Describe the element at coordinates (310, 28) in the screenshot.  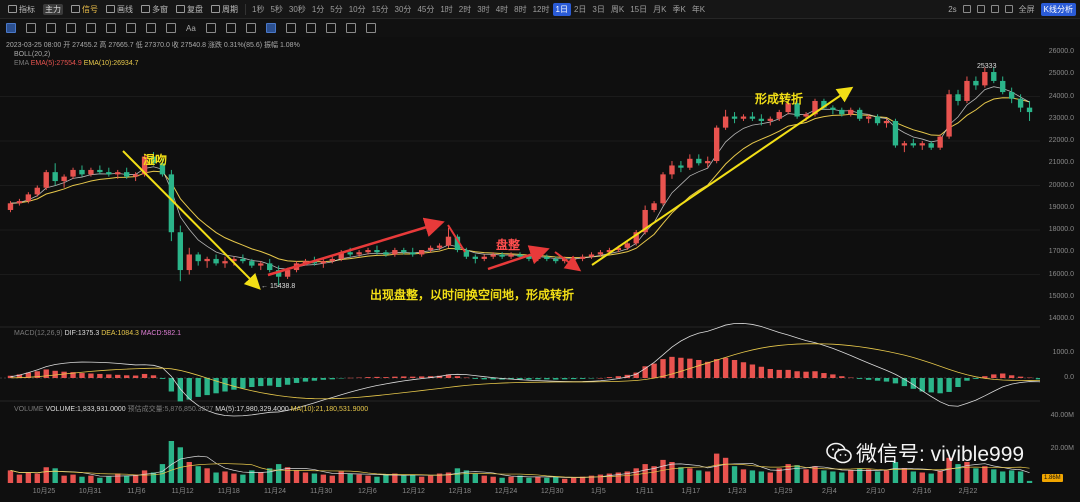
I see `link-icon` at that location.